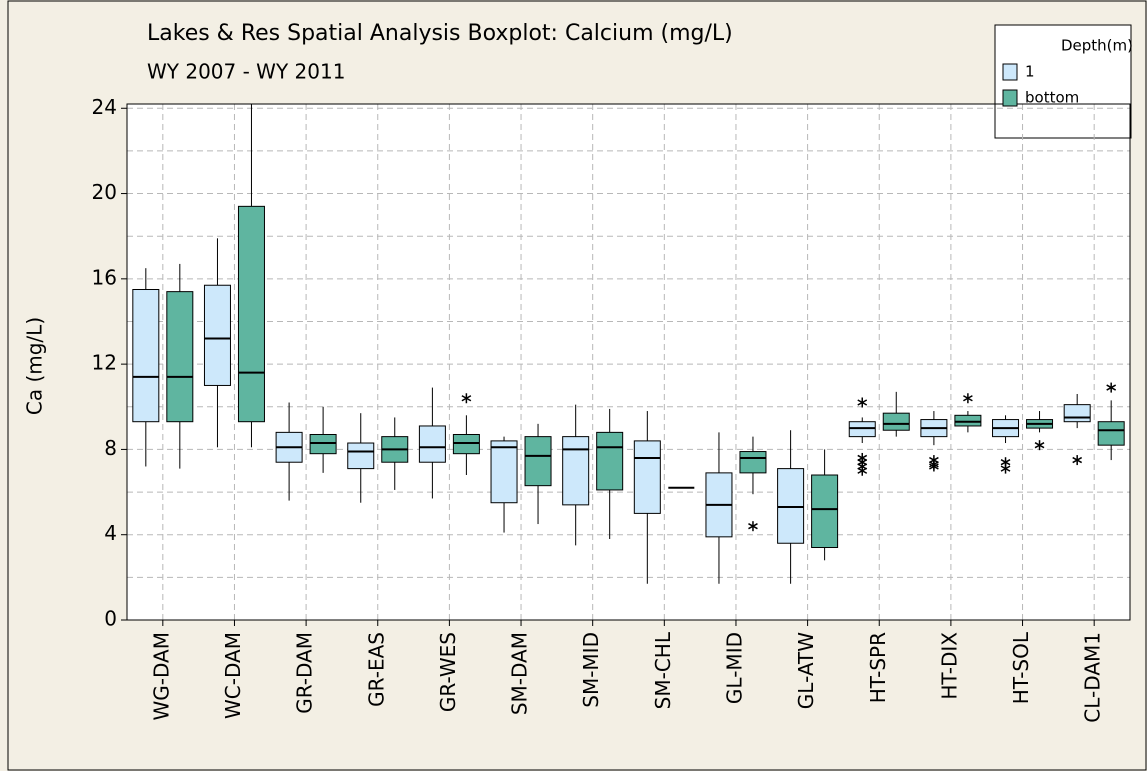 The height and width of the screenshot is (771, 1147). Describe the element at coordinates (104, 277) in the screenshot. I see `y-tick-label: 16` at that location.